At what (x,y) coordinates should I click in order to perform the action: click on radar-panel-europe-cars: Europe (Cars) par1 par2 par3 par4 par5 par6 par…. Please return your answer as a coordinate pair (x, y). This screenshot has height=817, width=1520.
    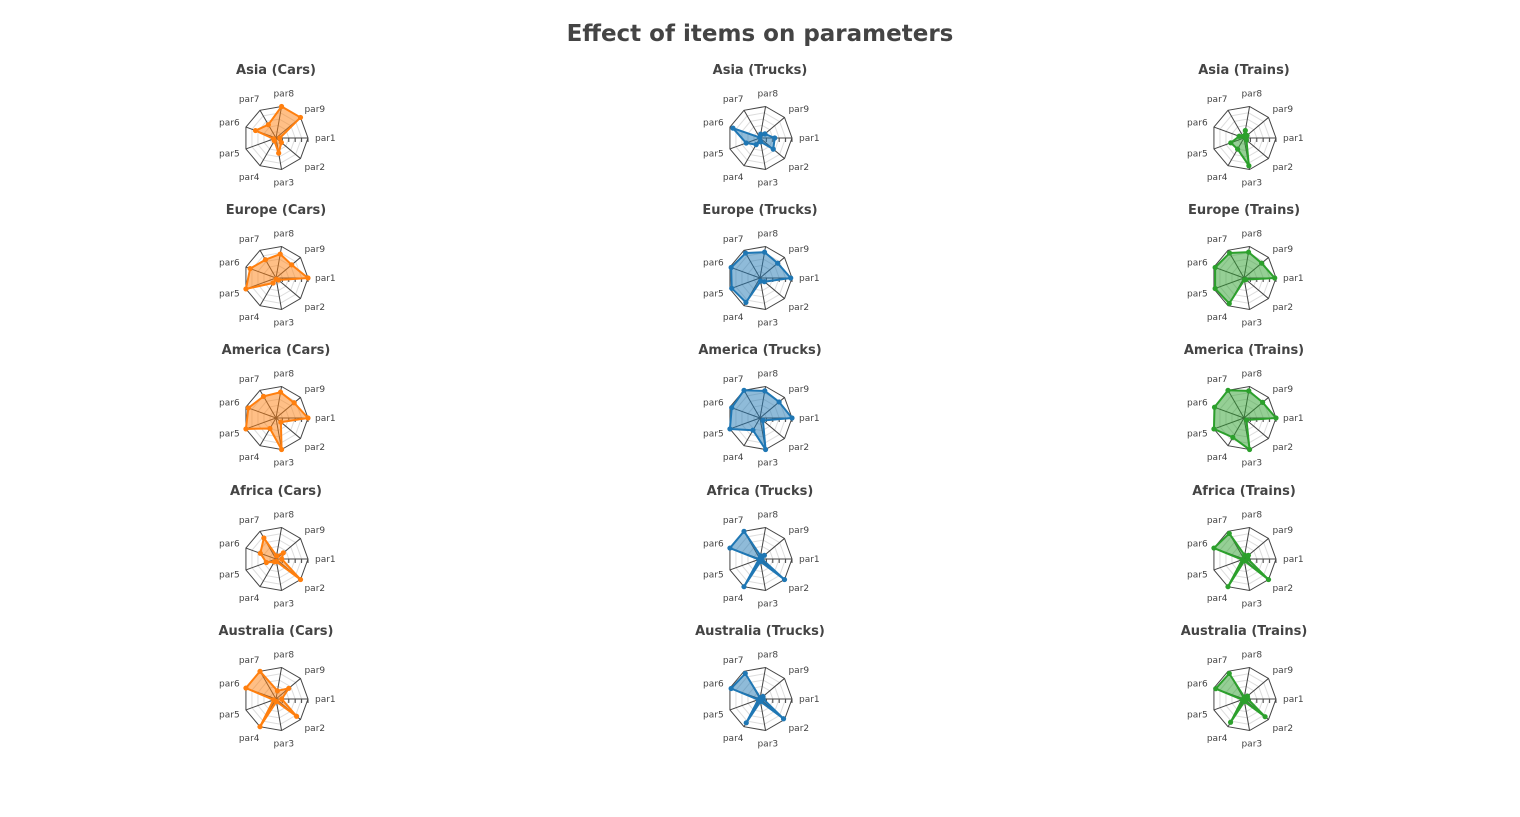
    Looking at the image, I should click on (277, 265).